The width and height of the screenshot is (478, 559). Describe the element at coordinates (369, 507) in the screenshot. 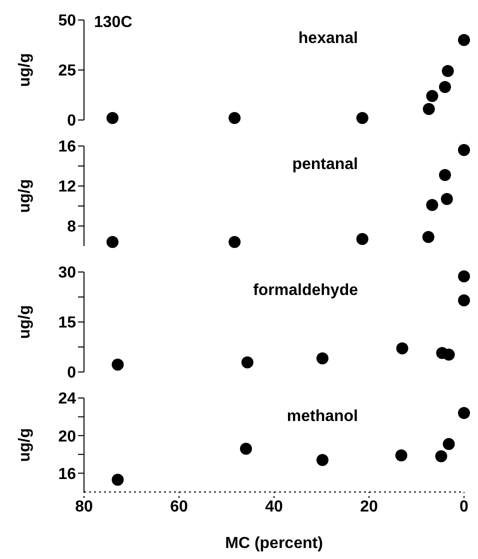

I see `x-tick-label: 20` at that location.